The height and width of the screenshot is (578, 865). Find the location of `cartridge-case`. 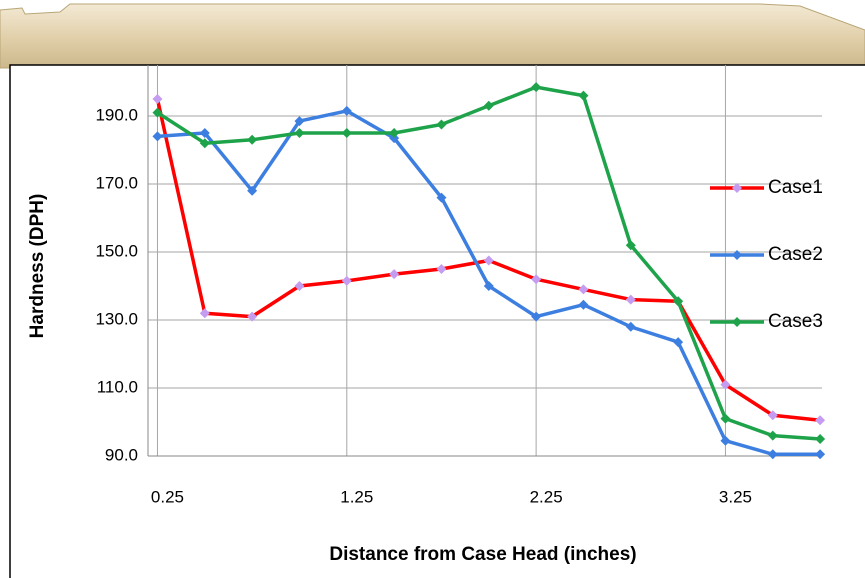

cartridge-case is located at coordinates (432, 36).